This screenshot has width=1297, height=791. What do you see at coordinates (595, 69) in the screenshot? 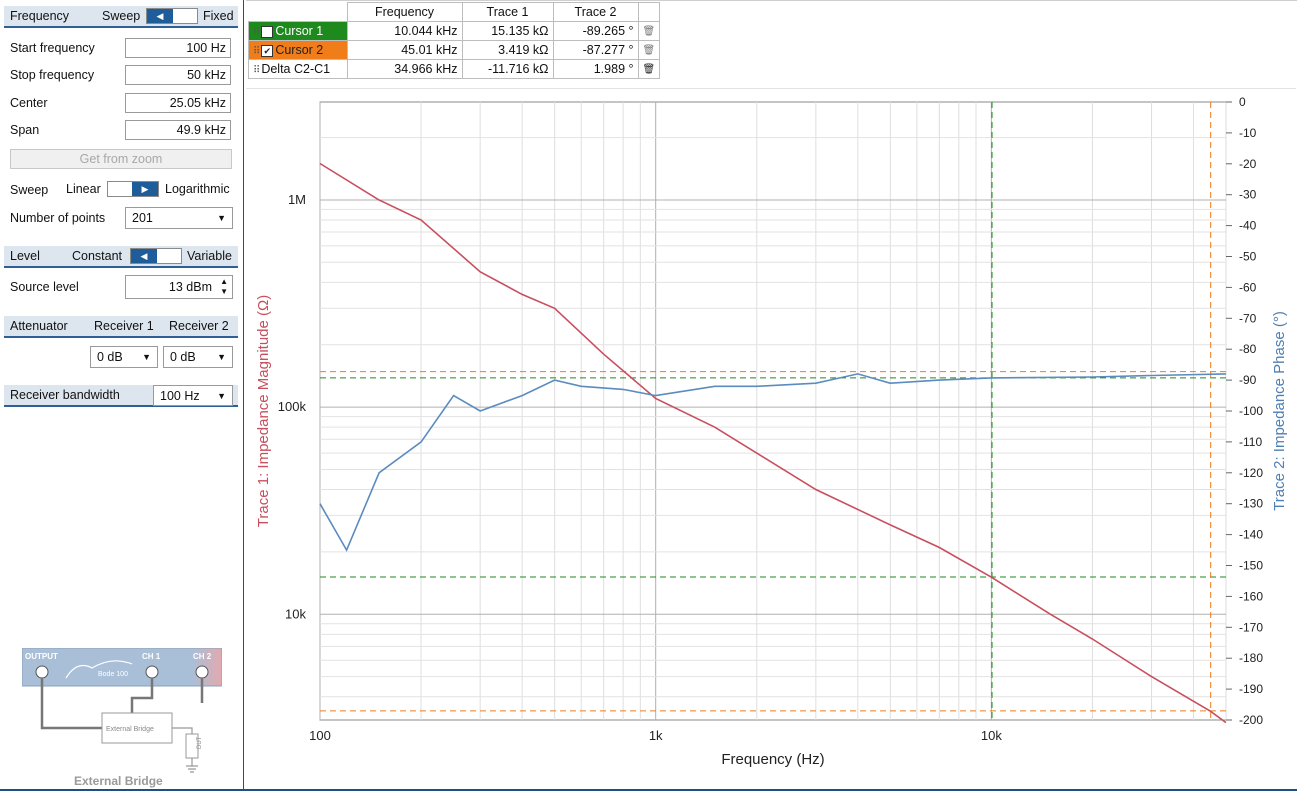
I see `delta-trace2: 1.989 °` at bounding box center [595, 69].